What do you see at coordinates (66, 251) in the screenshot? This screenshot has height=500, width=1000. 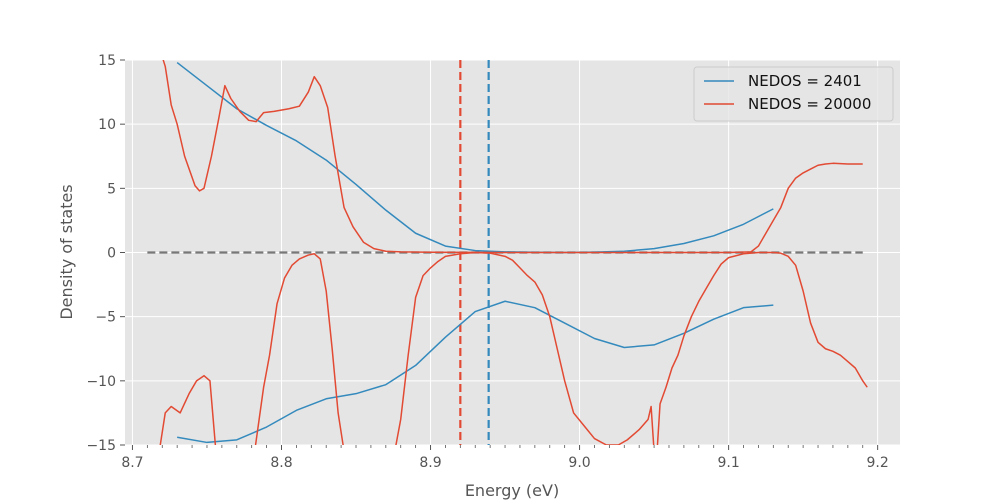 I see `y-axis-label: Density of states` at bounding box center [66, 251].